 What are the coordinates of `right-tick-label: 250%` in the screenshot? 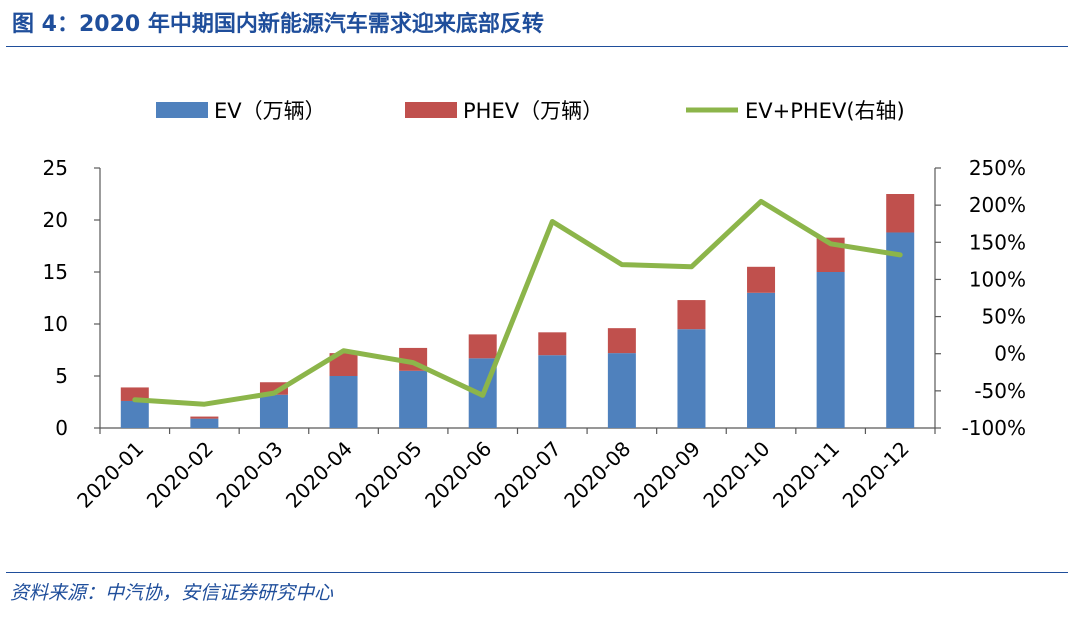 It's located at (997, 168).